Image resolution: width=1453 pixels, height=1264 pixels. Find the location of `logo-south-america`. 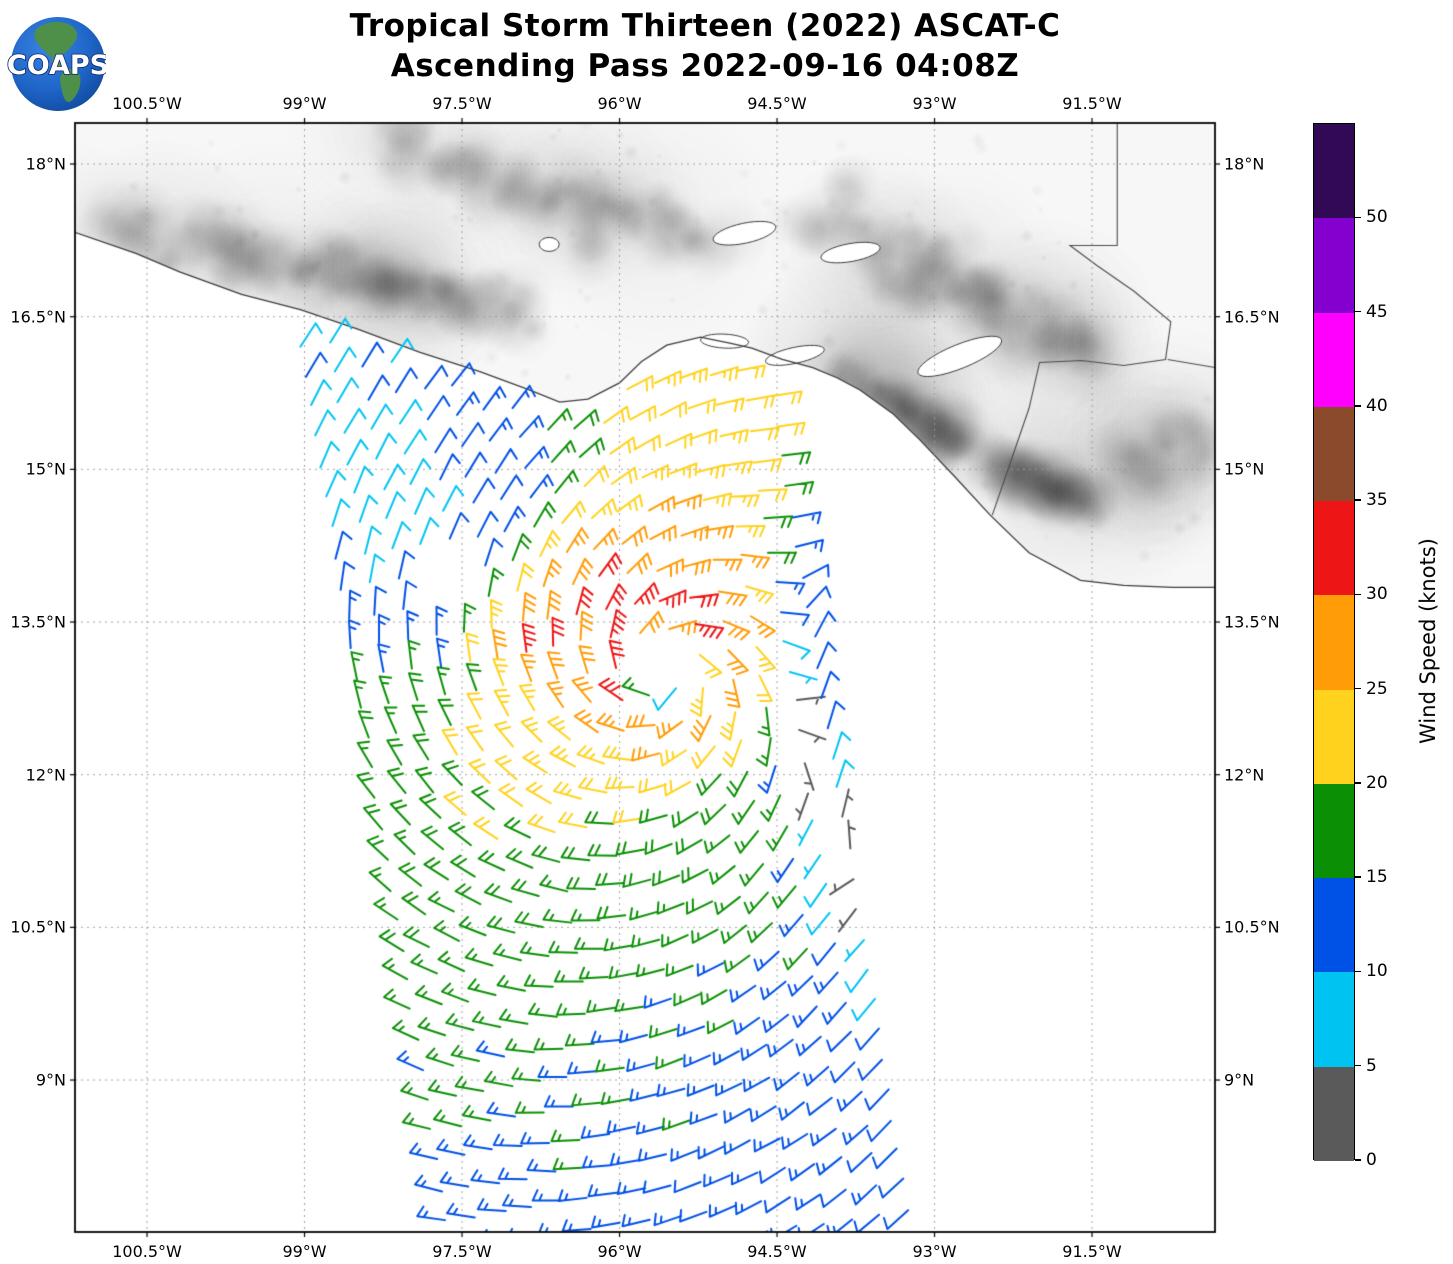

logo-south-america is located at coordinates (70, 85).